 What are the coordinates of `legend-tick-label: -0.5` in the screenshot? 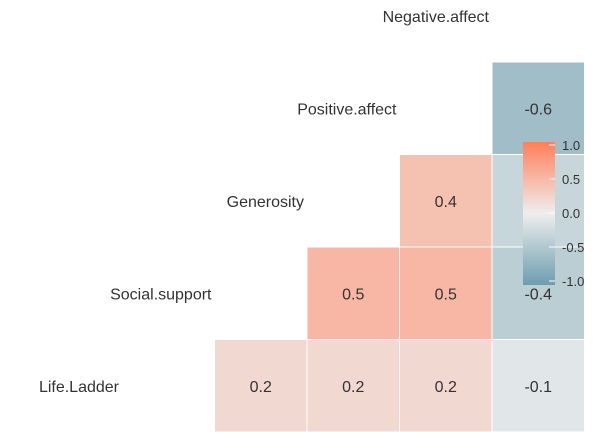 It's located at (573, 247).